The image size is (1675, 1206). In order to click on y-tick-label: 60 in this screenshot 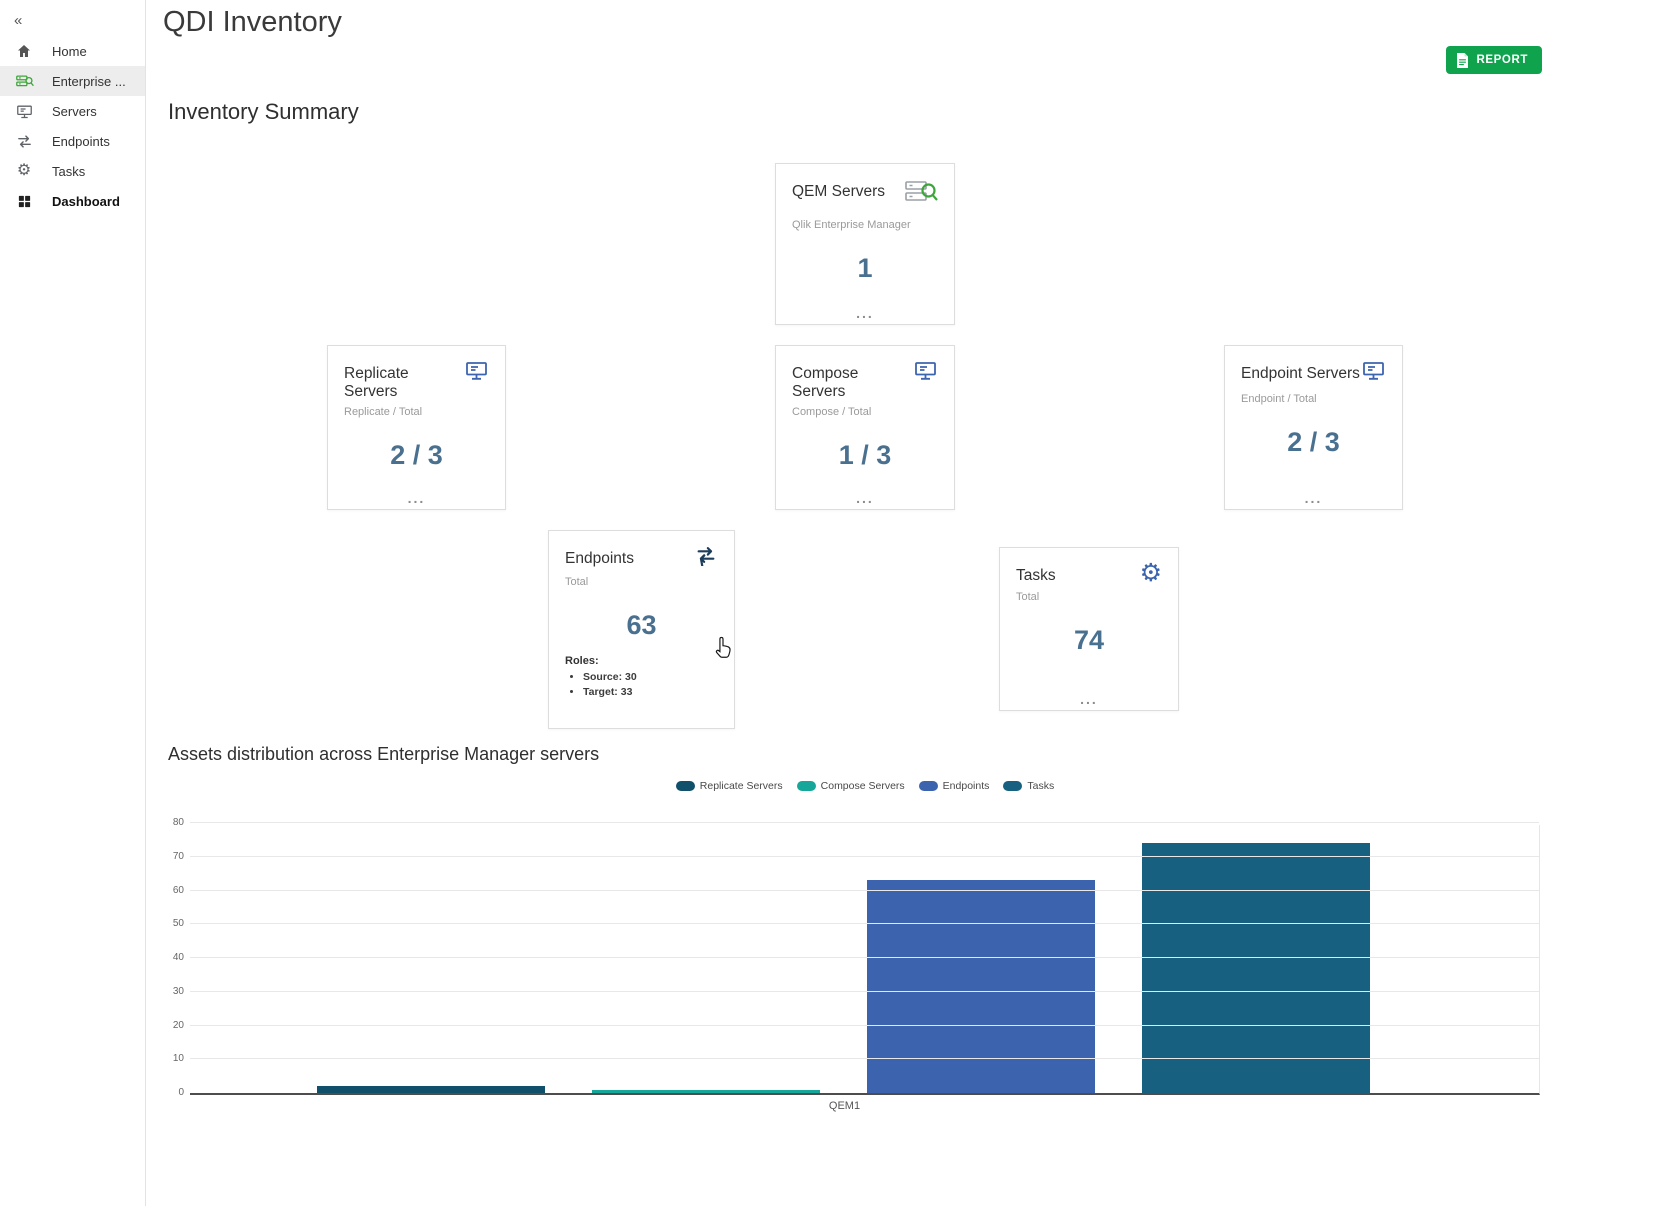, I will do `click(178, 890)`.